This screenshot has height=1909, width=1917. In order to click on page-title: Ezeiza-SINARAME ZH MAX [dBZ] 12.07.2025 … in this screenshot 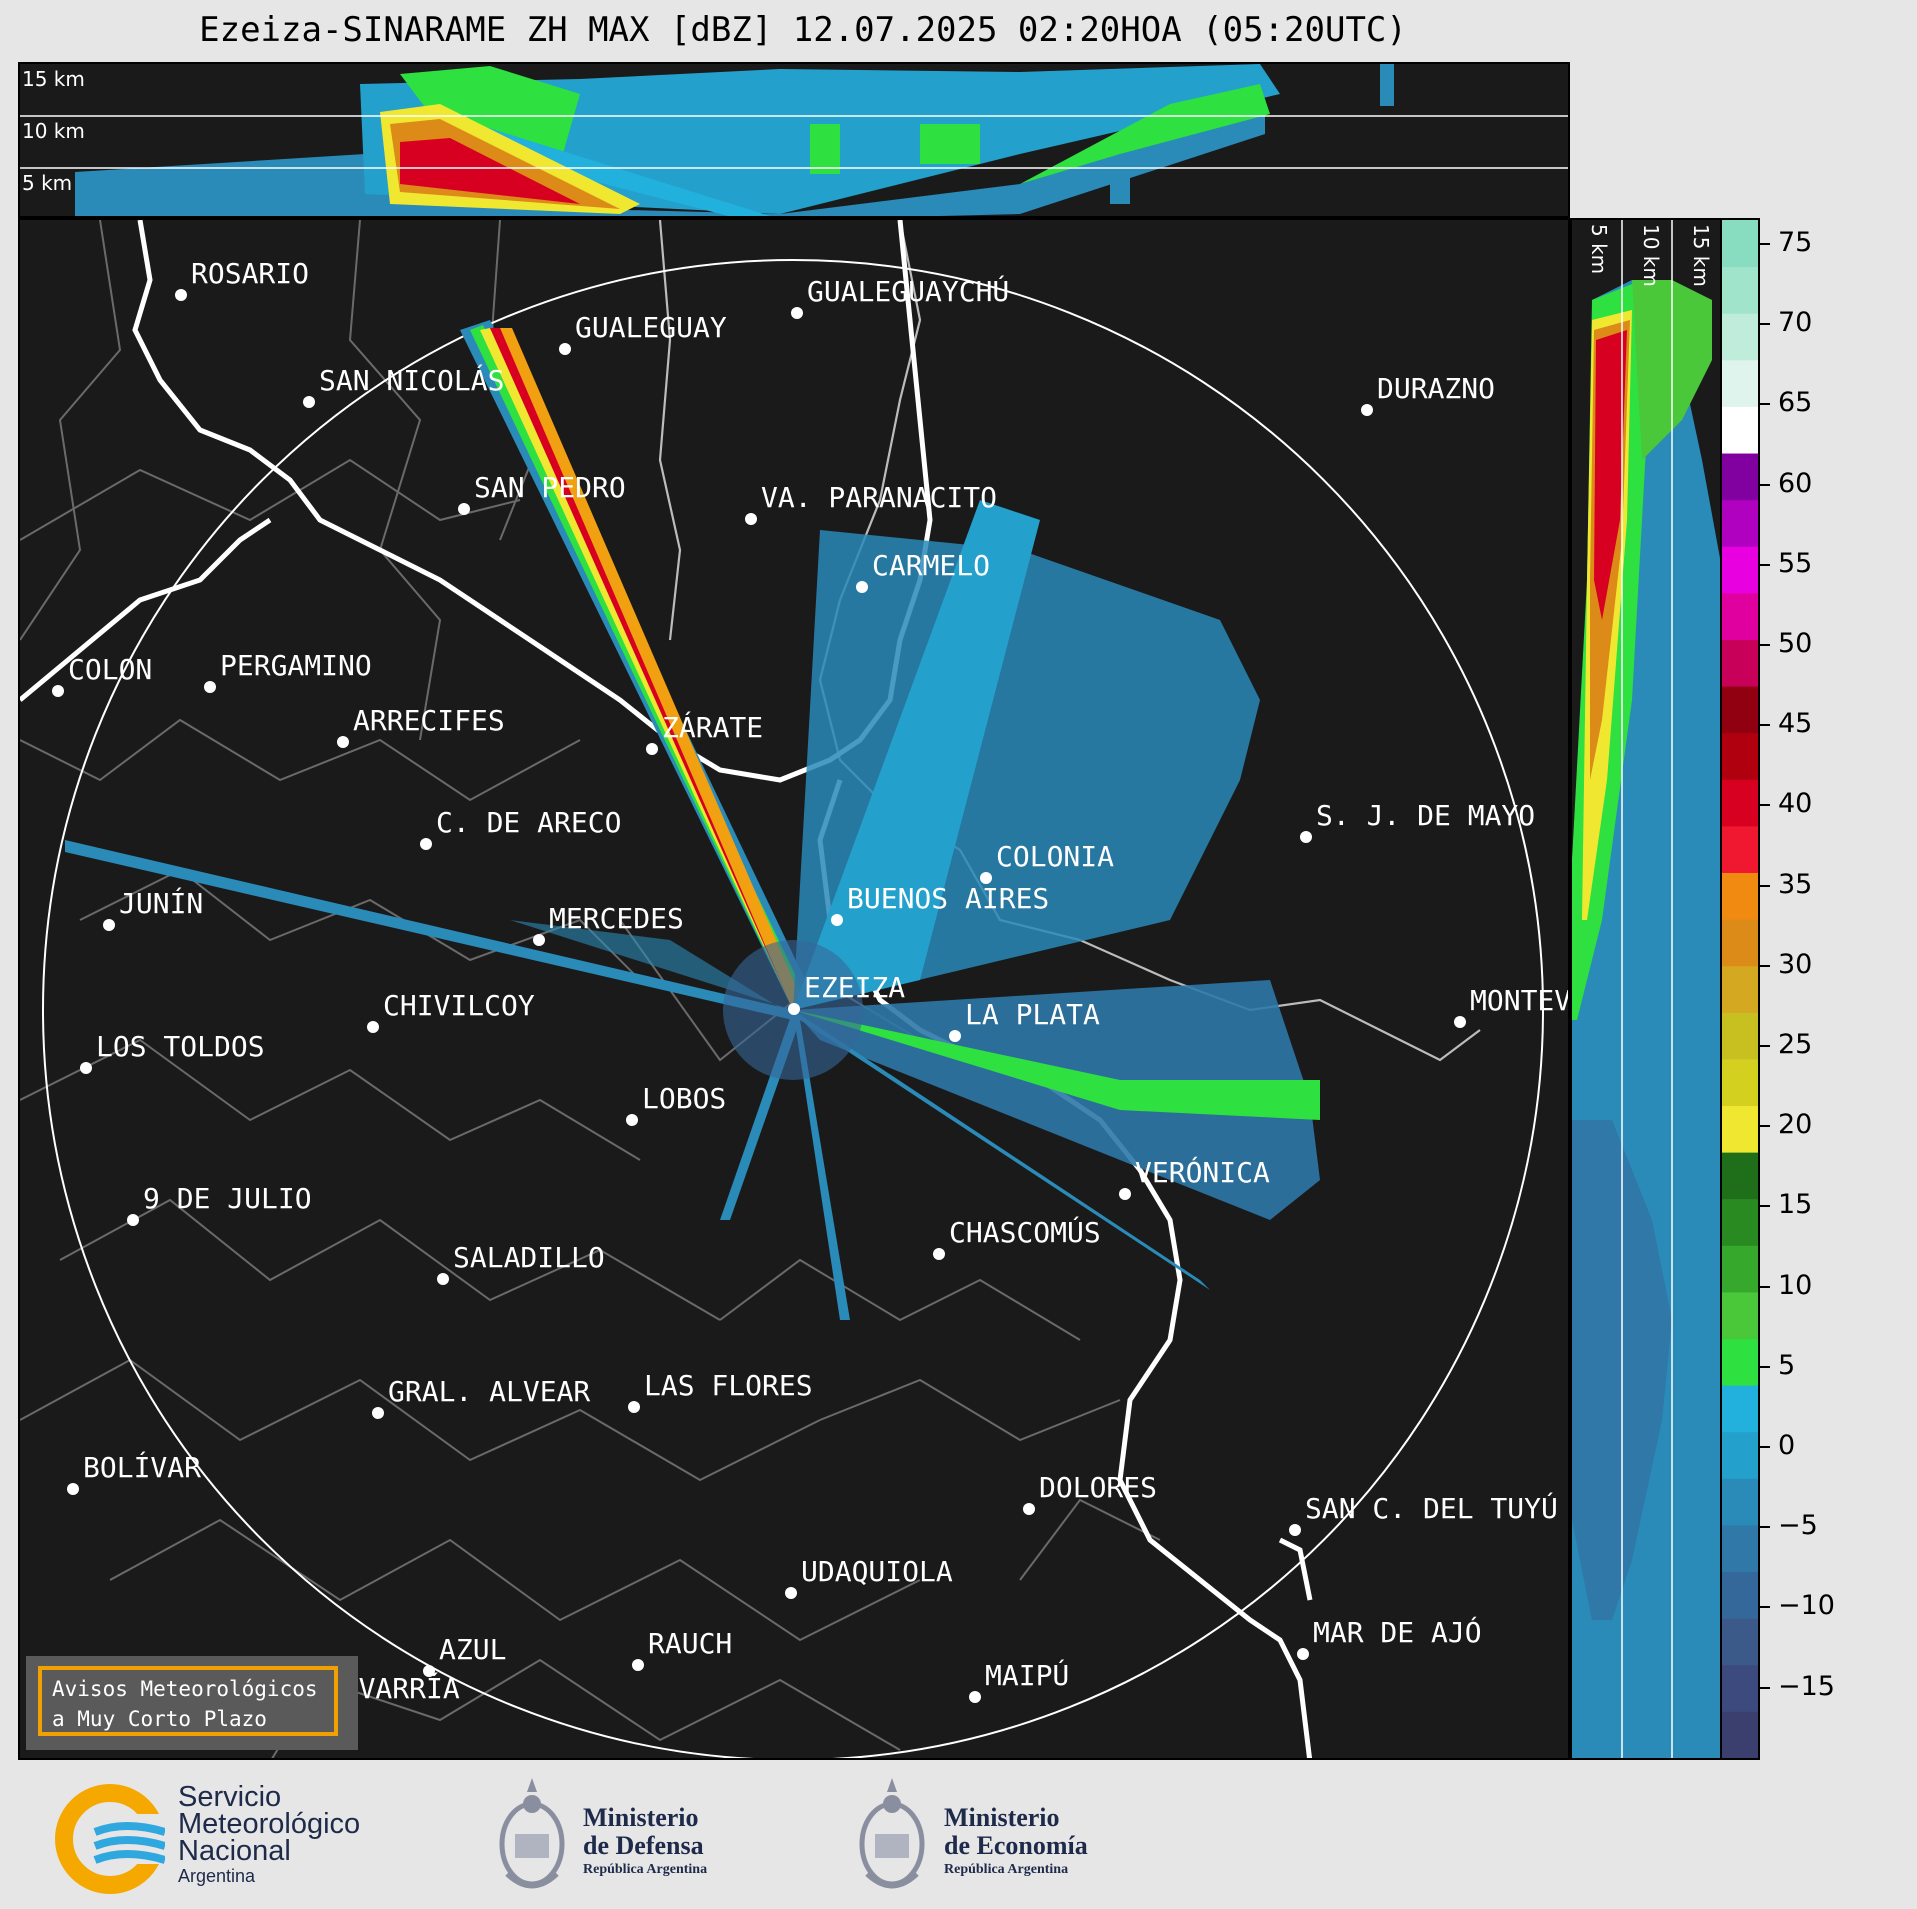, I will do `click(803, 30)`.